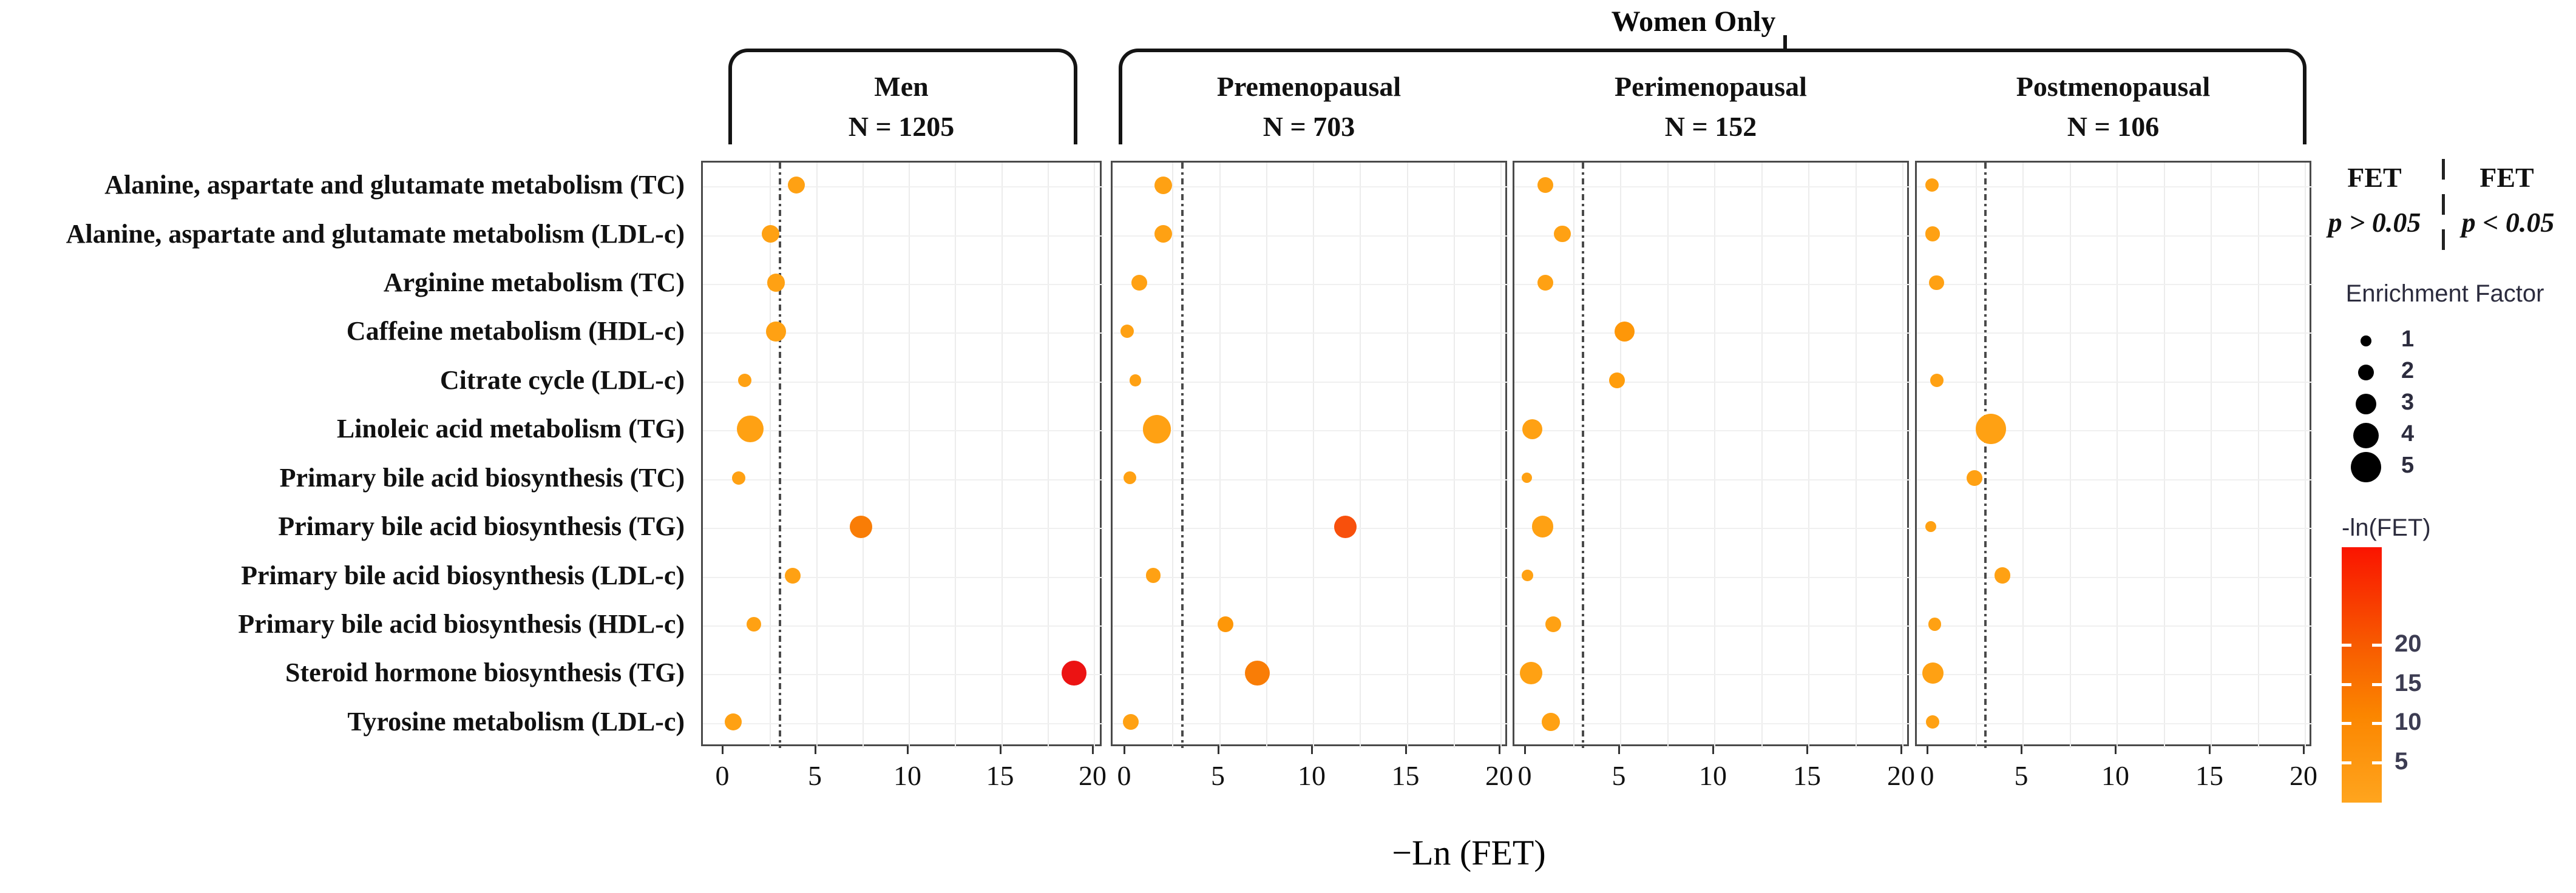 The width and height of the screenshot is (2576, 893). I want to click on panel-perimenopausal, so click(1712, 454).